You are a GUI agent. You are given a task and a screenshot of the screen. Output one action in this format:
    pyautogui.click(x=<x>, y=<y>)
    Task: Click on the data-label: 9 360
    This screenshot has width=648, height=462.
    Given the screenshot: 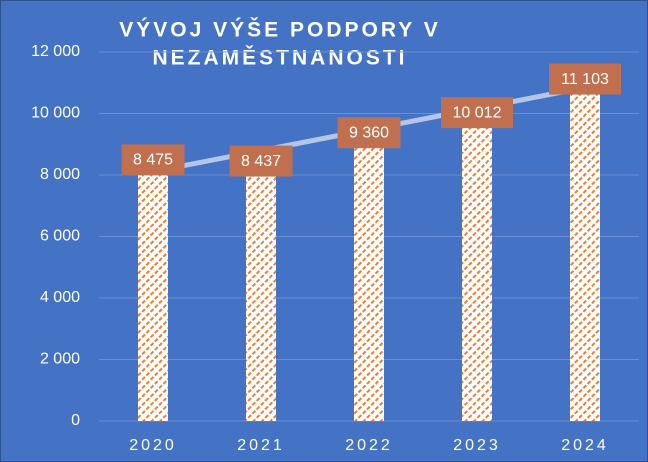 What is the action you would take?
    pyautogui.click(x=369, y=132)
    